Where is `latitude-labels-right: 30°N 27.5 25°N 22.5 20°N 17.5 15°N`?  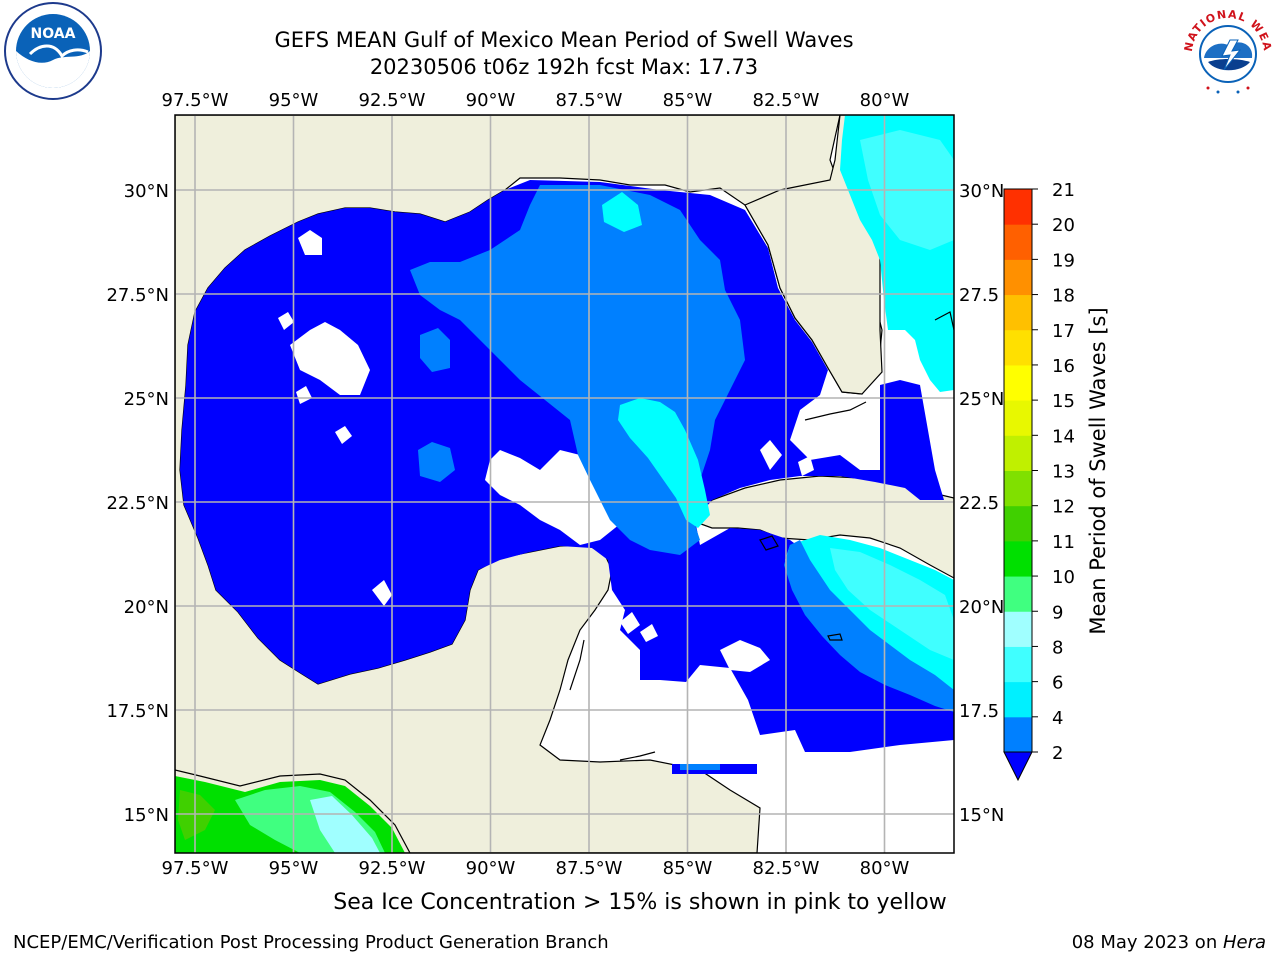 latitude-labels-right: 30°N 27.5 25°N 22.5 20°N 17.5 15°N is located at coordinates (981, 503).